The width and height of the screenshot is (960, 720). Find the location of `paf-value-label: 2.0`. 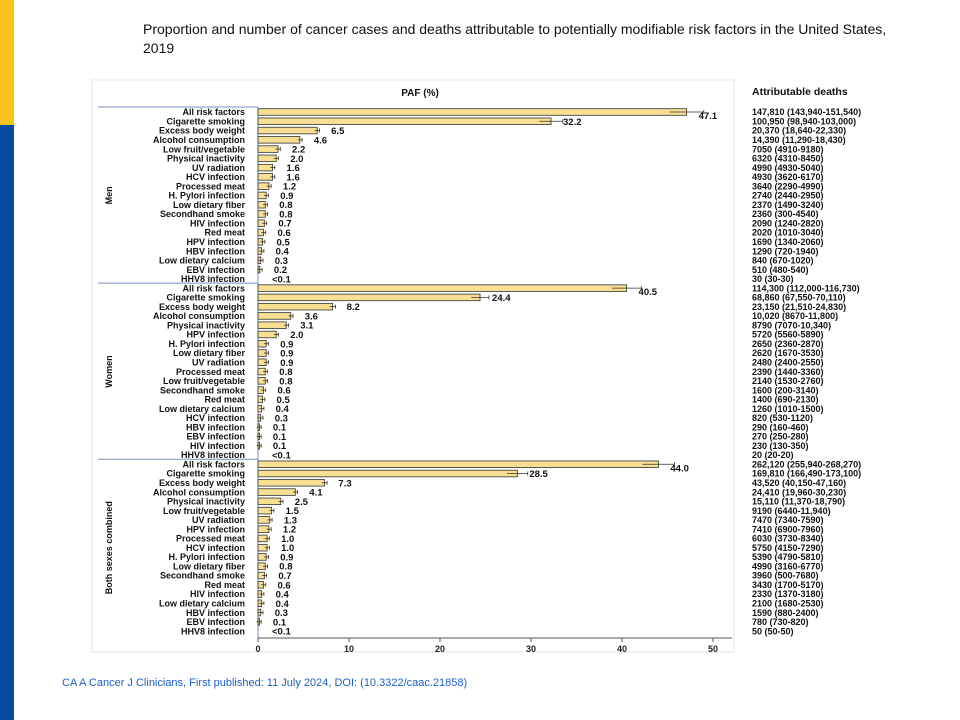

paf-value-label: 2.0 is located at coordinates (296, 335).